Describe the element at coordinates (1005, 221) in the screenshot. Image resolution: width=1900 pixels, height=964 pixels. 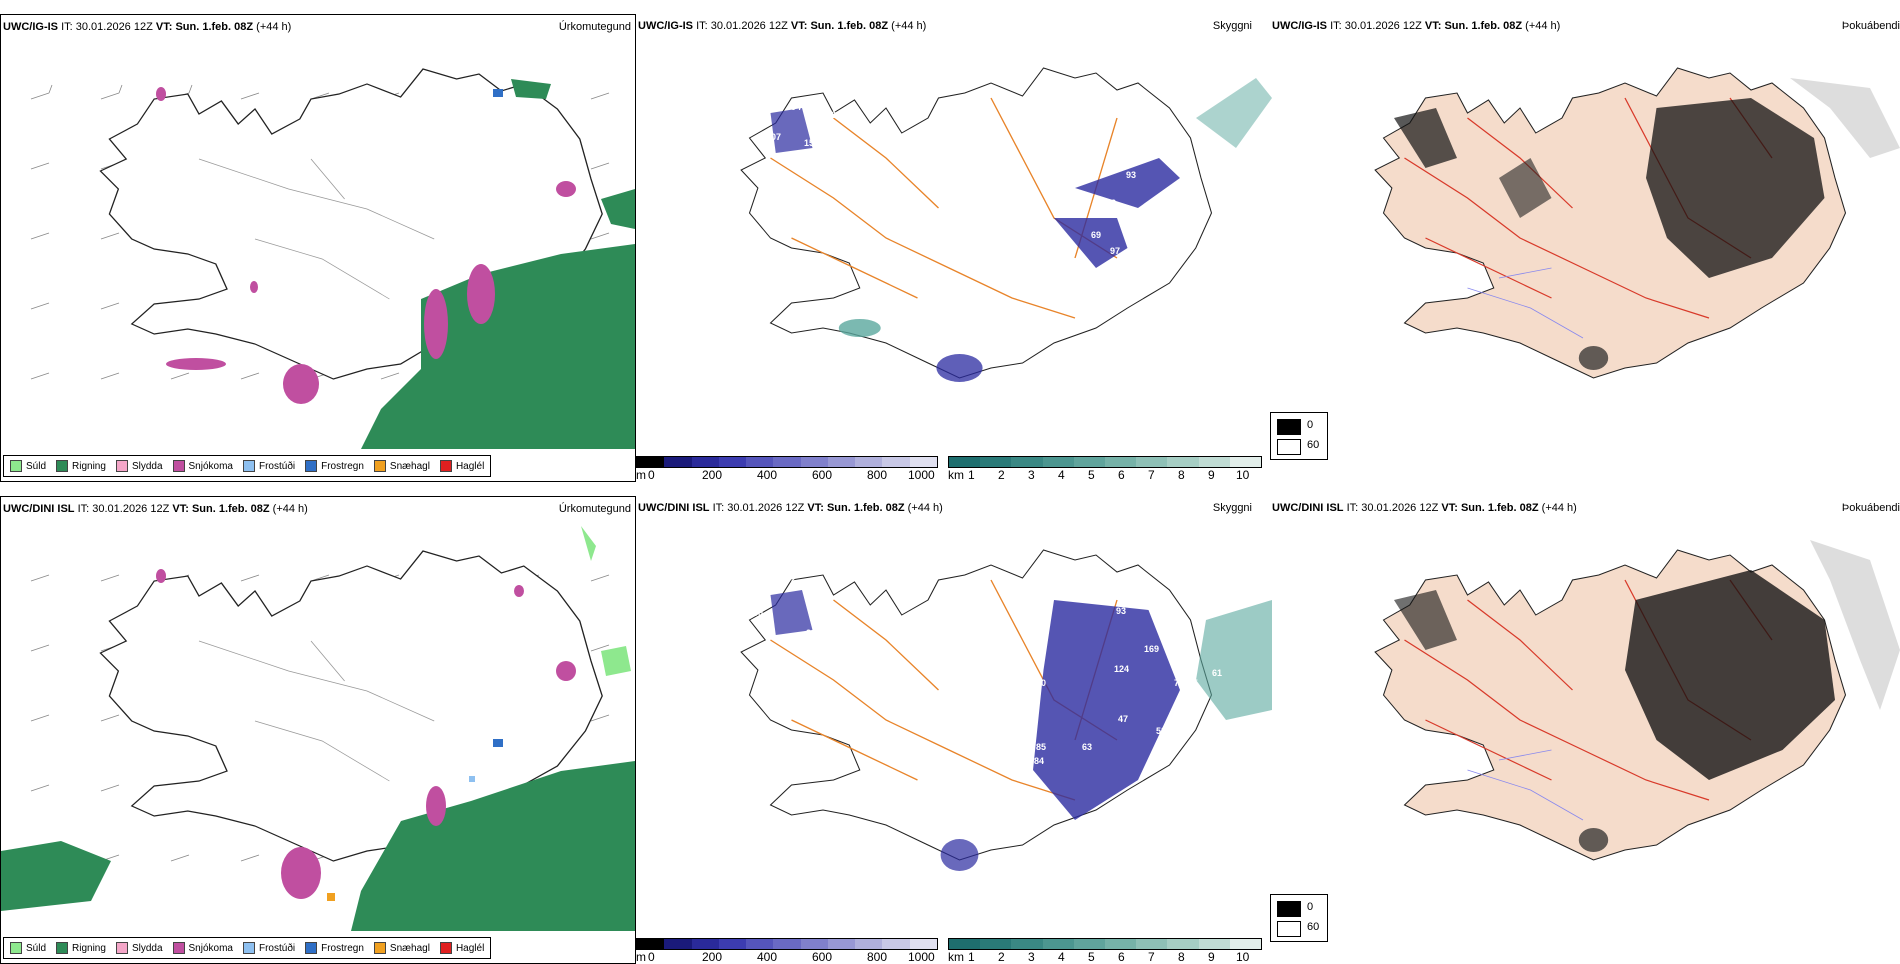
I see `svg-text: 163` at that location.